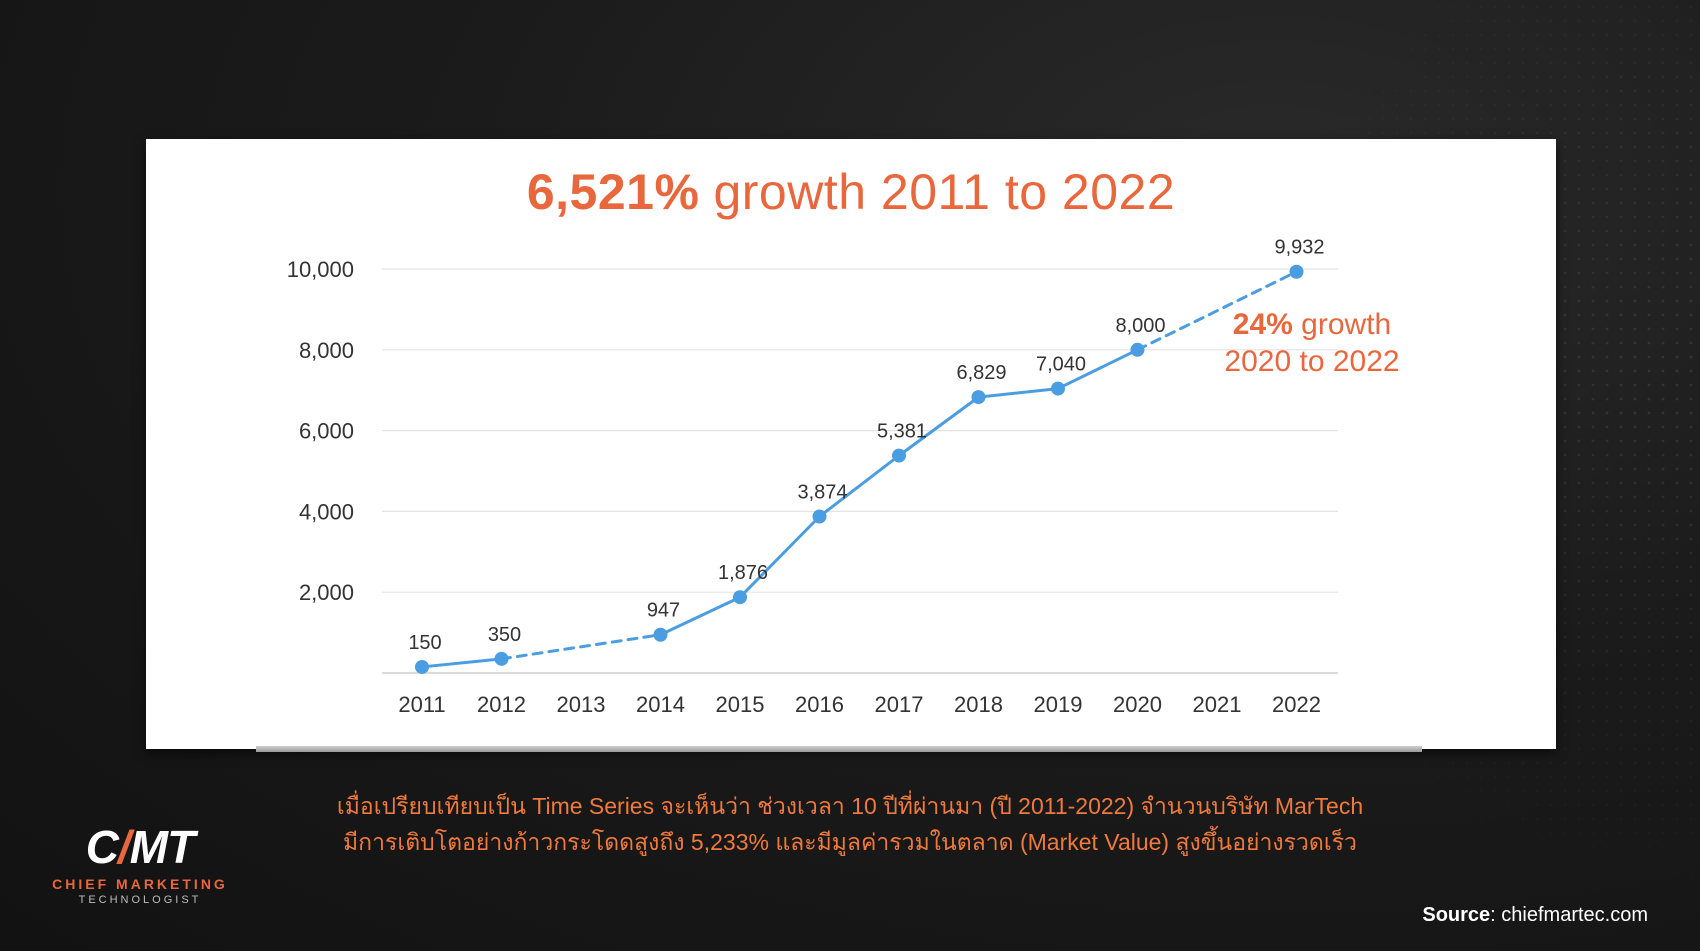  Describe the element at coordinates (743, 573) in the screenshot. I see `data-label: 1,876` at that location.